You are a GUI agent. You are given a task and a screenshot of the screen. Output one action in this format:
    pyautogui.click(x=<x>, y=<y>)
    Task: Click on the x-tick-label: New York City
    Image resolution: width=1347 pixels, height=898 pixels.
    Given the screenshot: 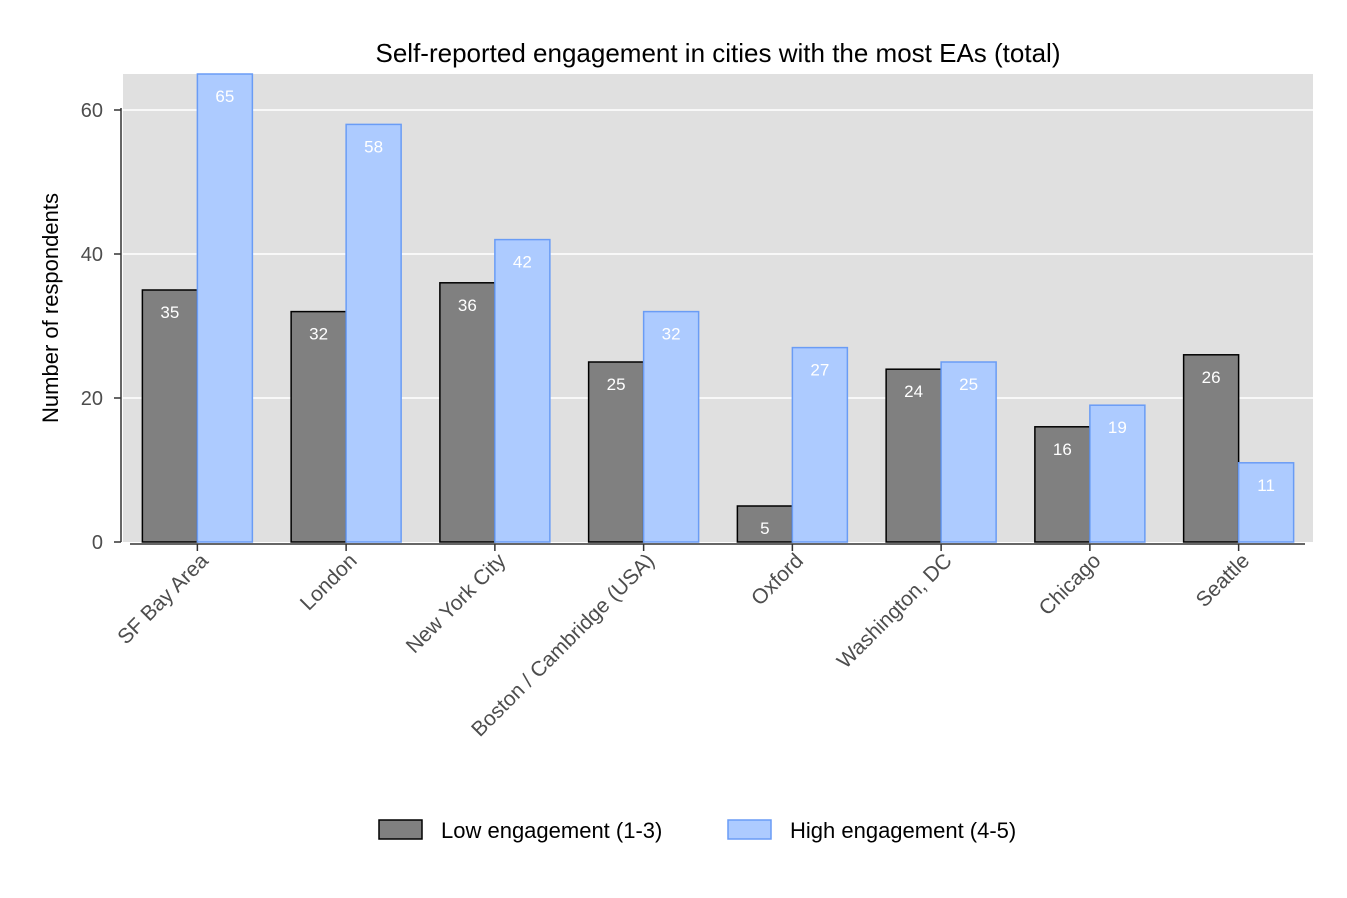 What is the action you would take?
    pyautogui.click(x=456, y=603)
    